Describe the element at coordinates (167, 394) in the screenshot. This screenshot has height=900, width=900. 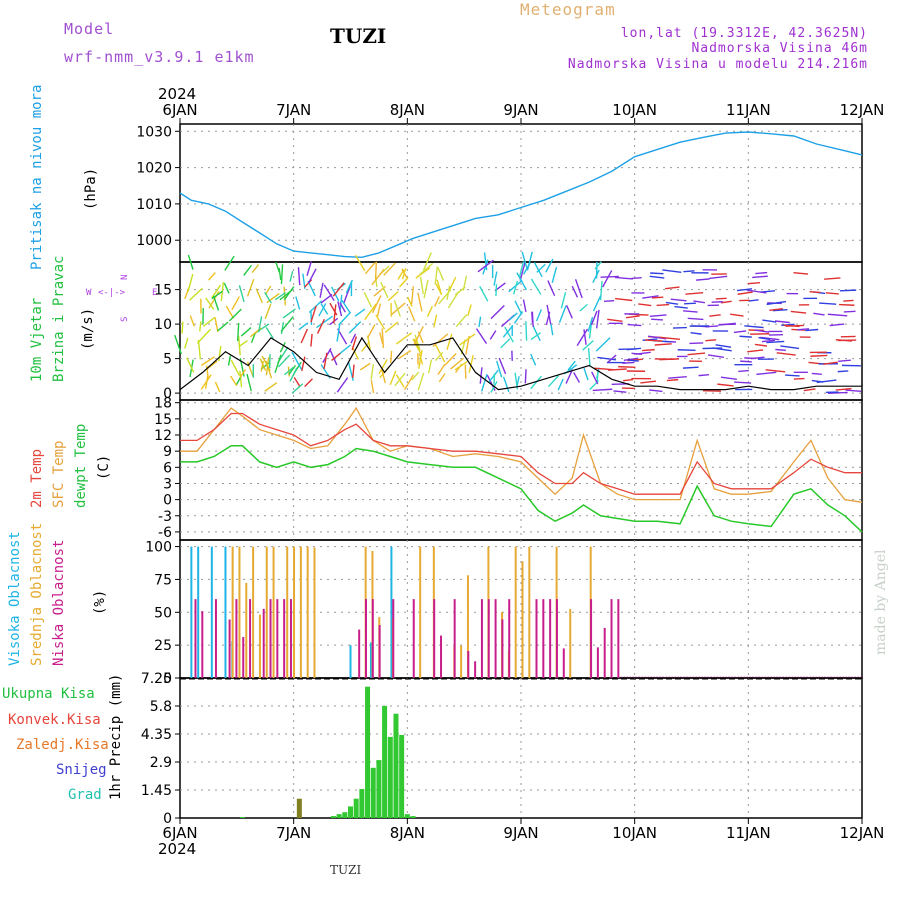
I see `wind-ytick-label: 0` at that location.